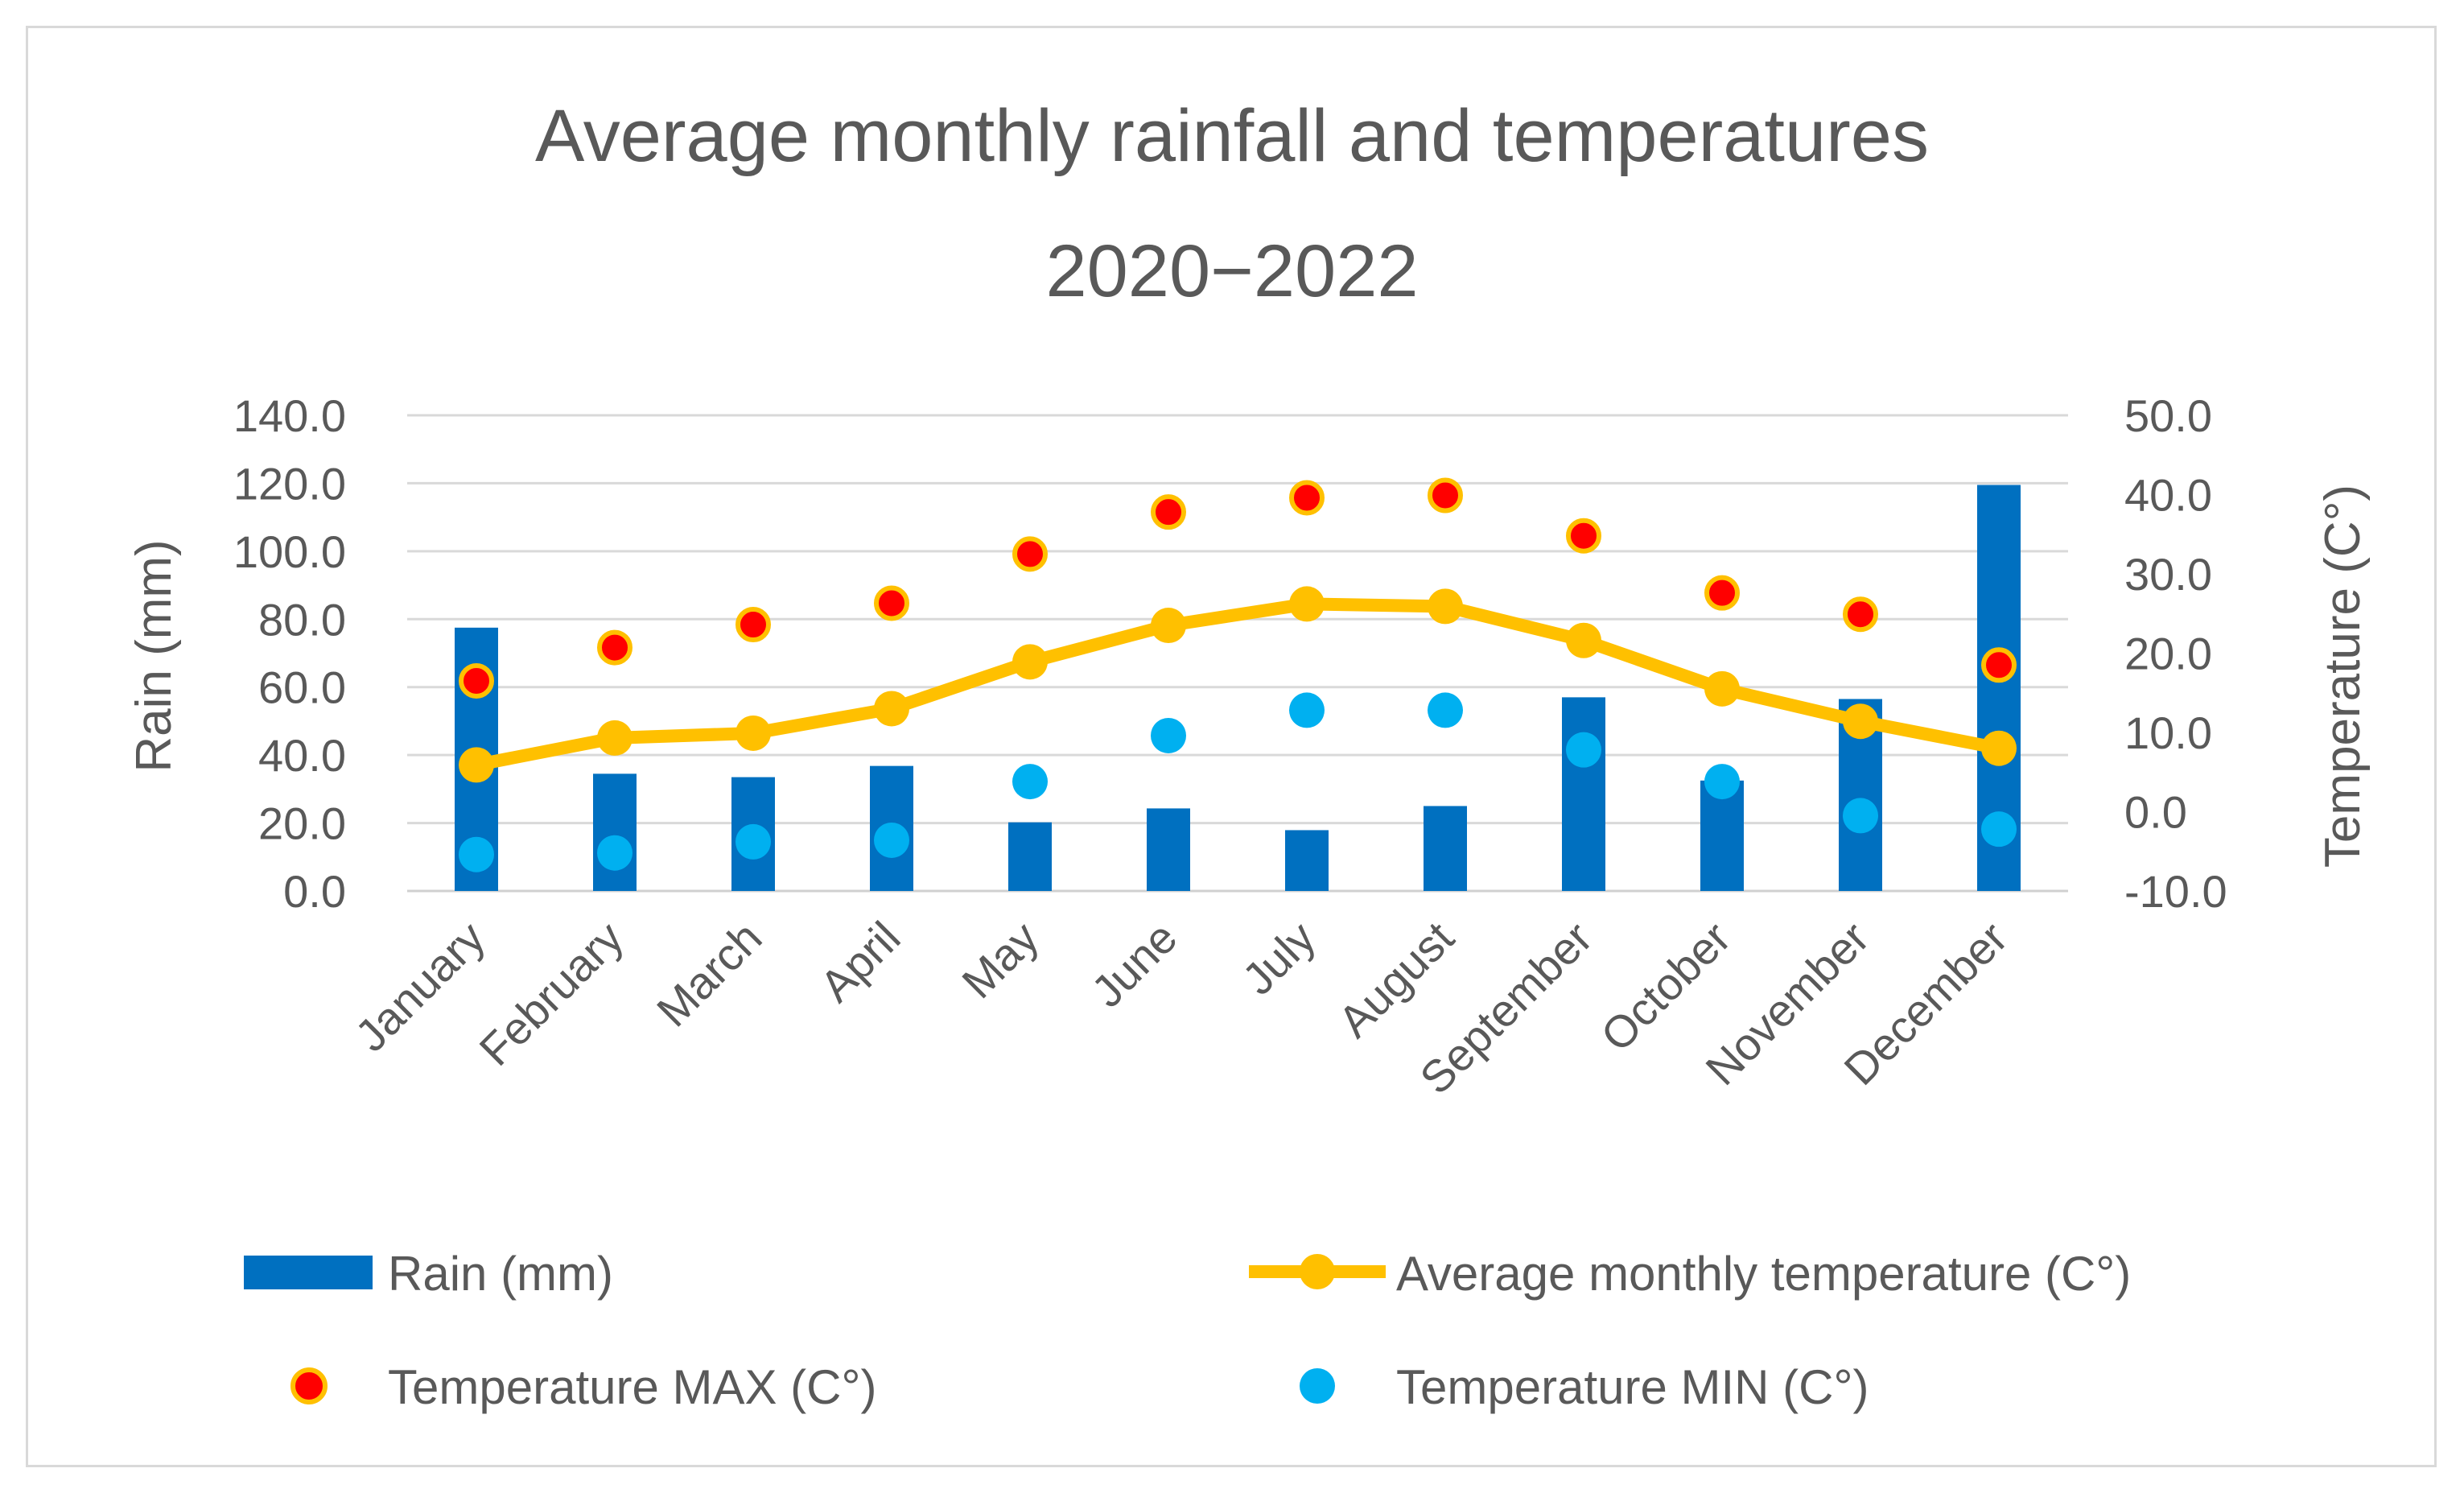  Describe the element at coordinates (2168, 732) in the screenshot. I see `y2-tick-label: 10.0` at that location.